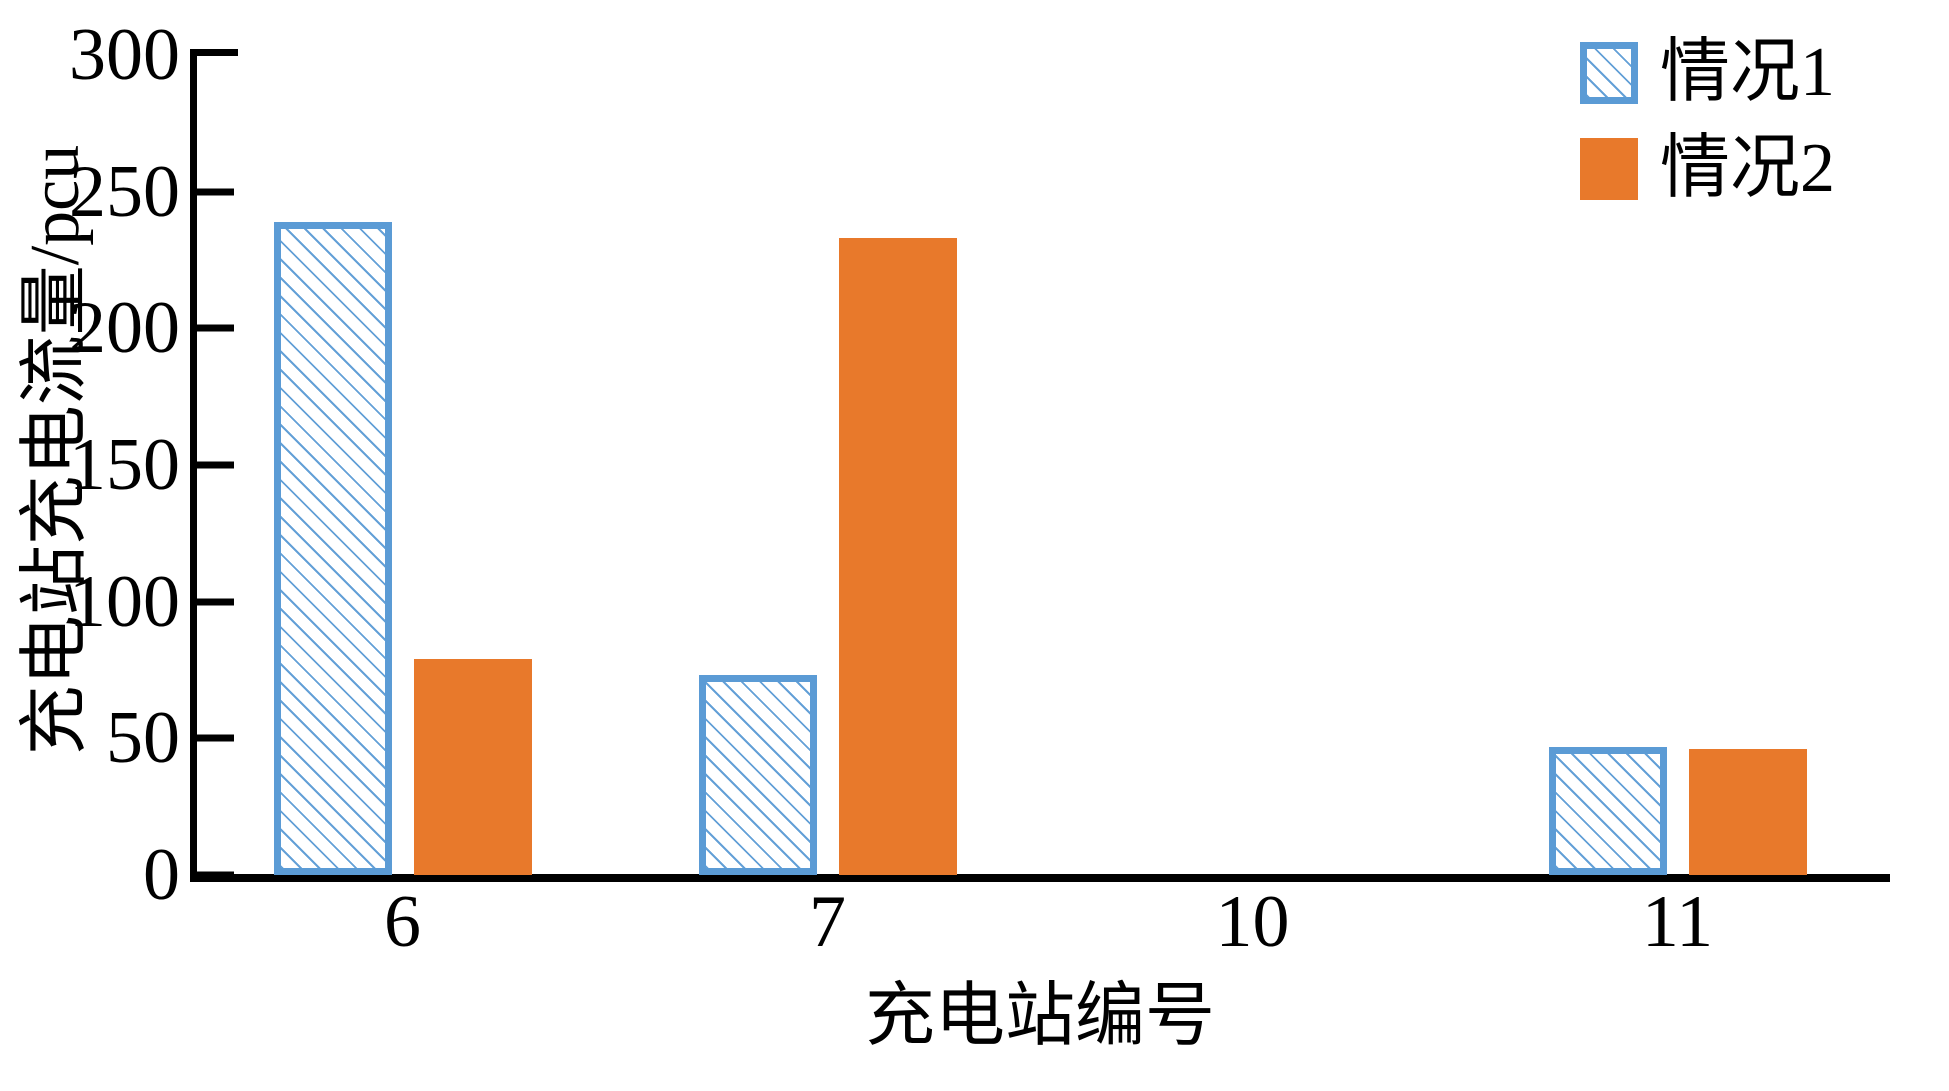 The height and width of the screenshot is (1091, 1949). What do you see at coordinates (1252, 922) in the screenshot?
I see `x-axis-tick-label: 10` at bounding box center [1252, 922].